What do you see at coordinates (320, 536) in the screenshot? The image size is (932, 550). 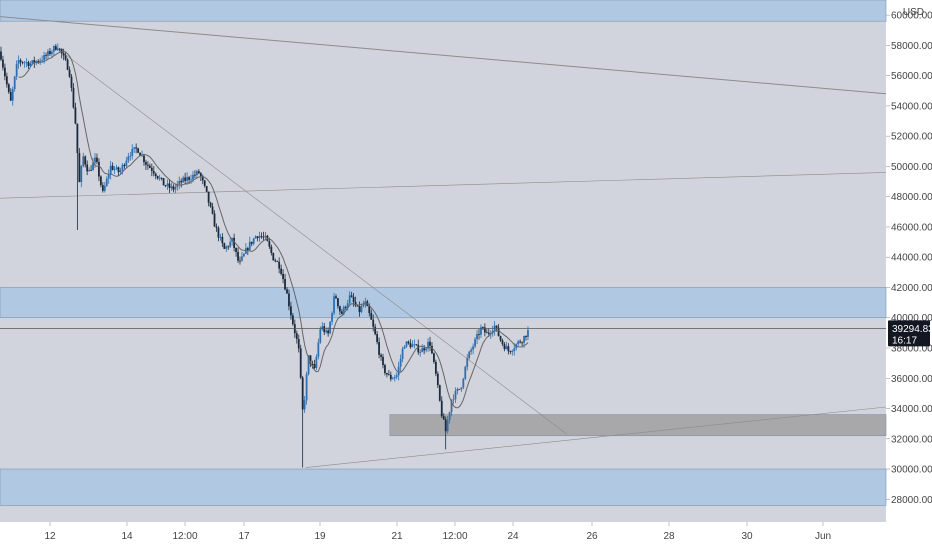 I see `time-tick-label: 19` at bounding box center [320, 536].